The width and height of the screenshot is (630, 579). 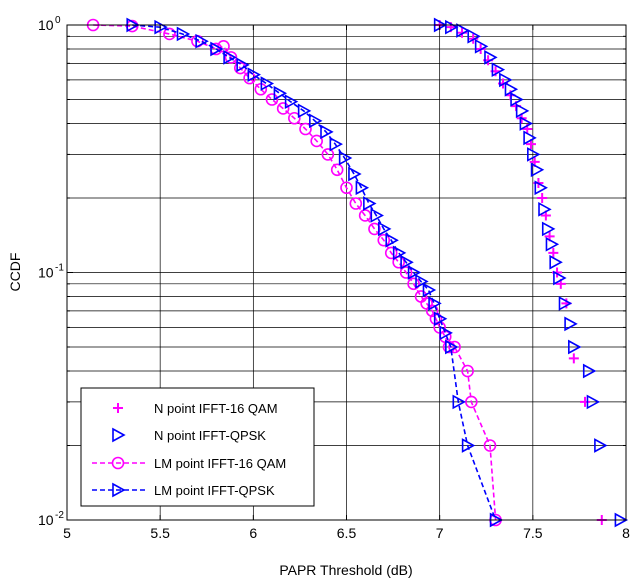 I want to click on x-tick-label: 6, so click(x=253, y=533).